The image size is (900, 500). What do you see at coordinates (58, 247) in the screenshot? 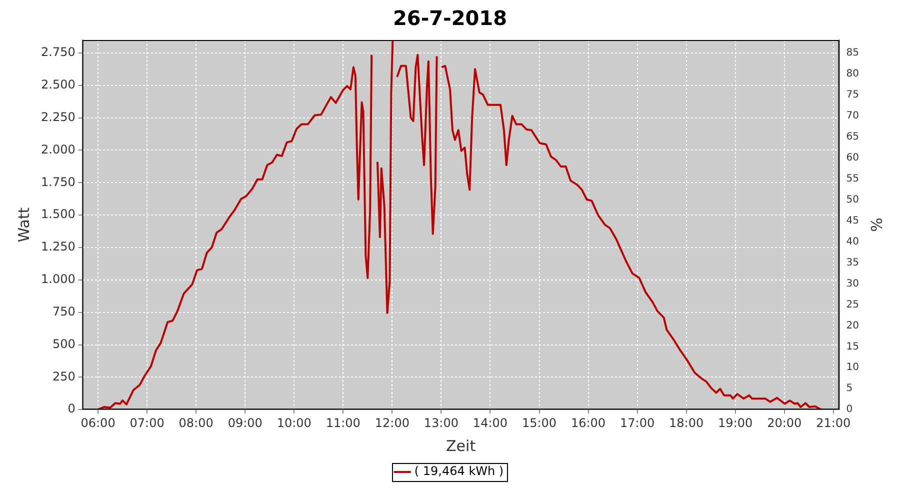
I see `y-tick-label: 1.250` at bounding box center [58, 247].